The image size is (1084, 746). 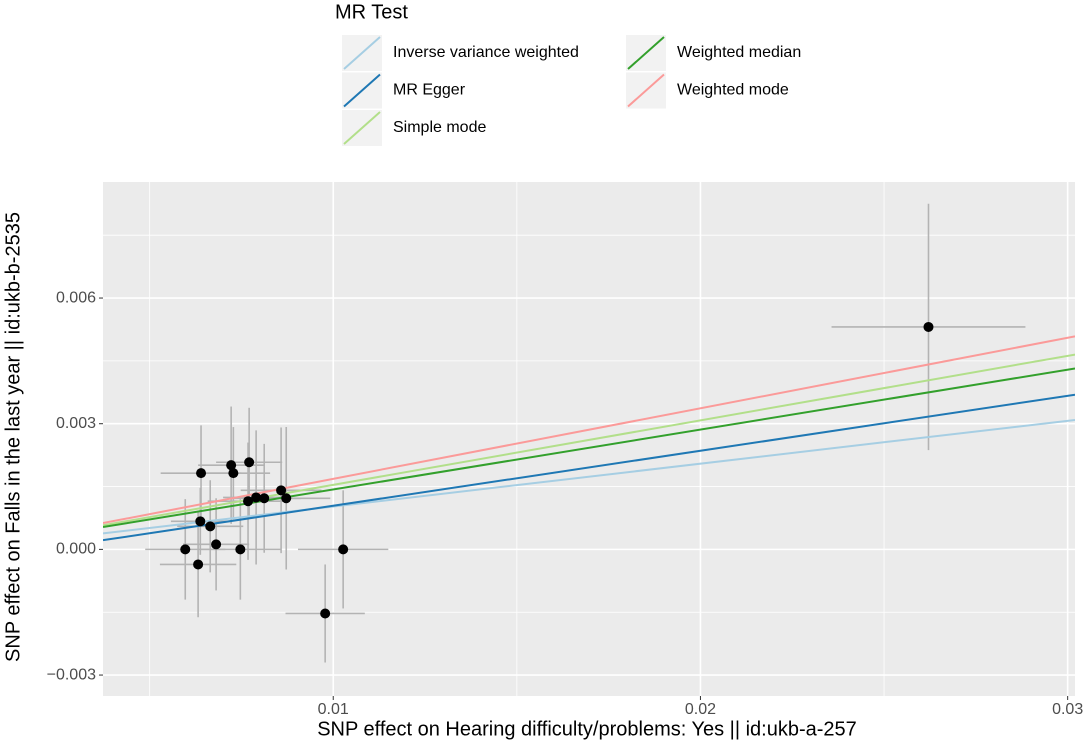 I want to click on y-tick-label: 0.006, so click(x=76, y=297).